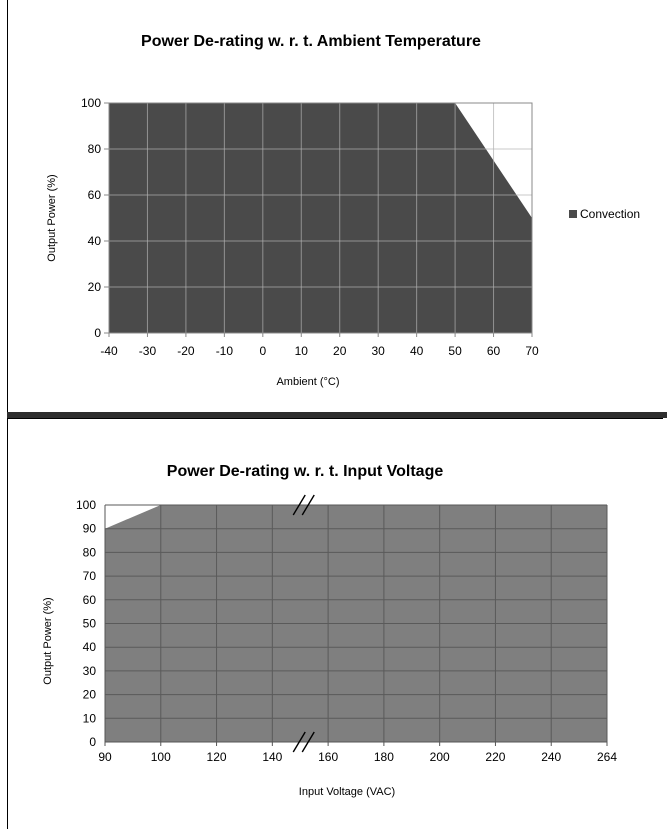  What do you see at coordinates (340, 351) in the screenshot?
I see `ambient-x-tick-label: 20` at bounding box center [340, 351].